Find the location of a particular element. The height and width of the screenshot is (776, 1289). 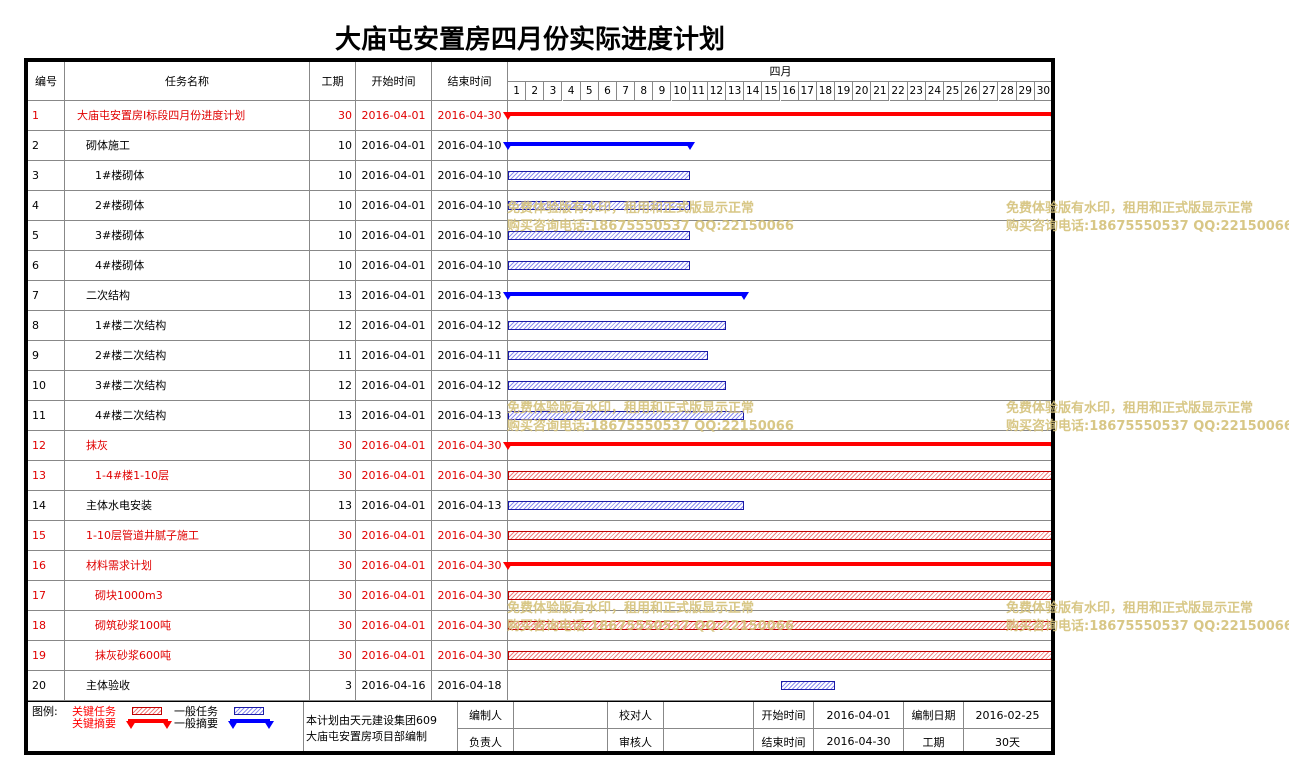

table-row: 1 大庙屯安置房Ⅰ标段四月份进度计划 30 2016-04-01 2016-04-30 is located at coordinates (539, 116).